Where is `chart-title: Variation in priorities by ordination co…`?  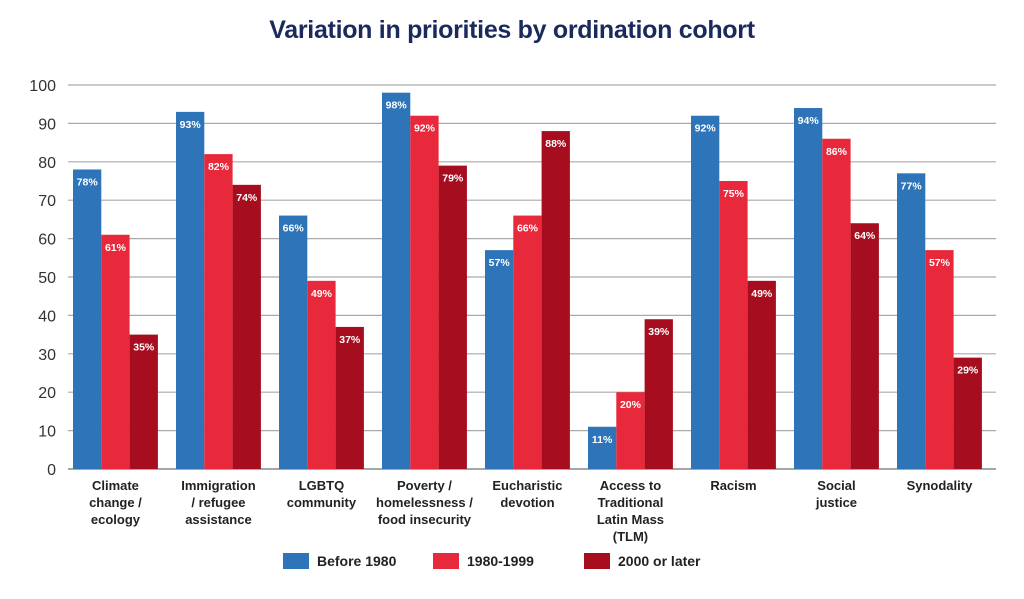 chart-title: Variation in priorities by ordination co… is located at coordinates (512, 30).